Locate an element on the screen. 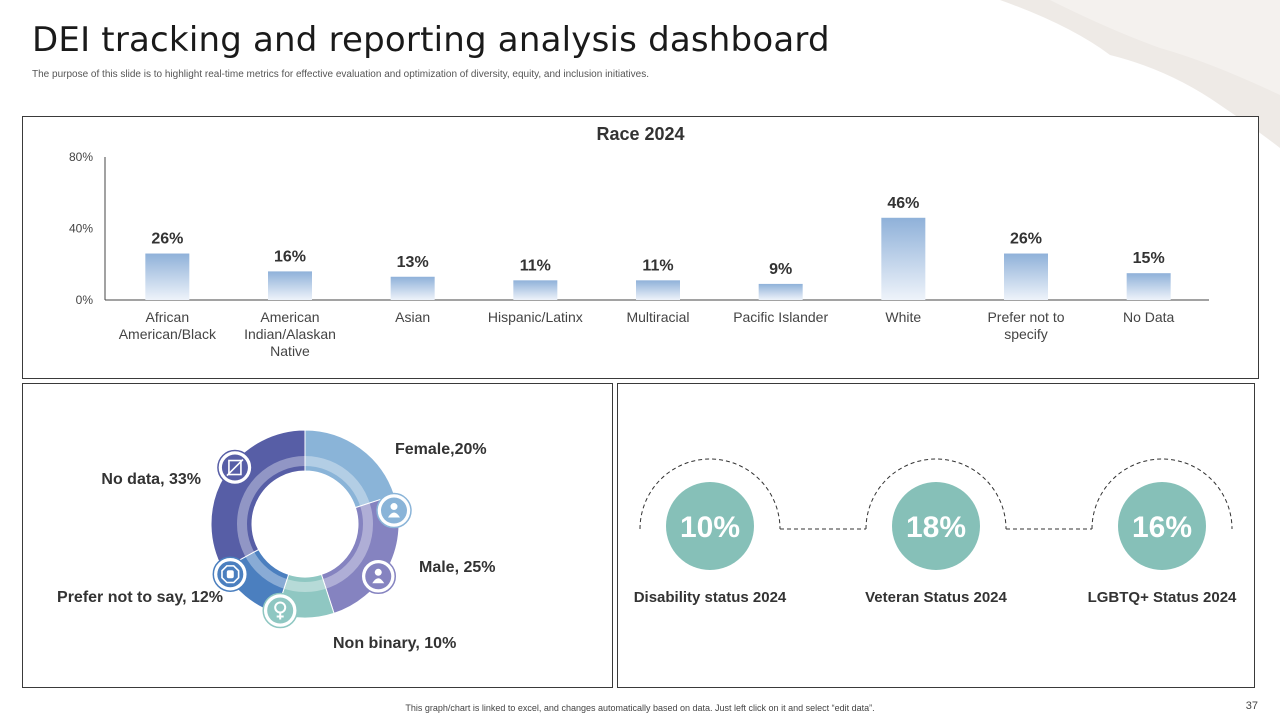 The height and width of the screenshot is (720, 1280). female-person-icon is located at coordinates (394, 510).